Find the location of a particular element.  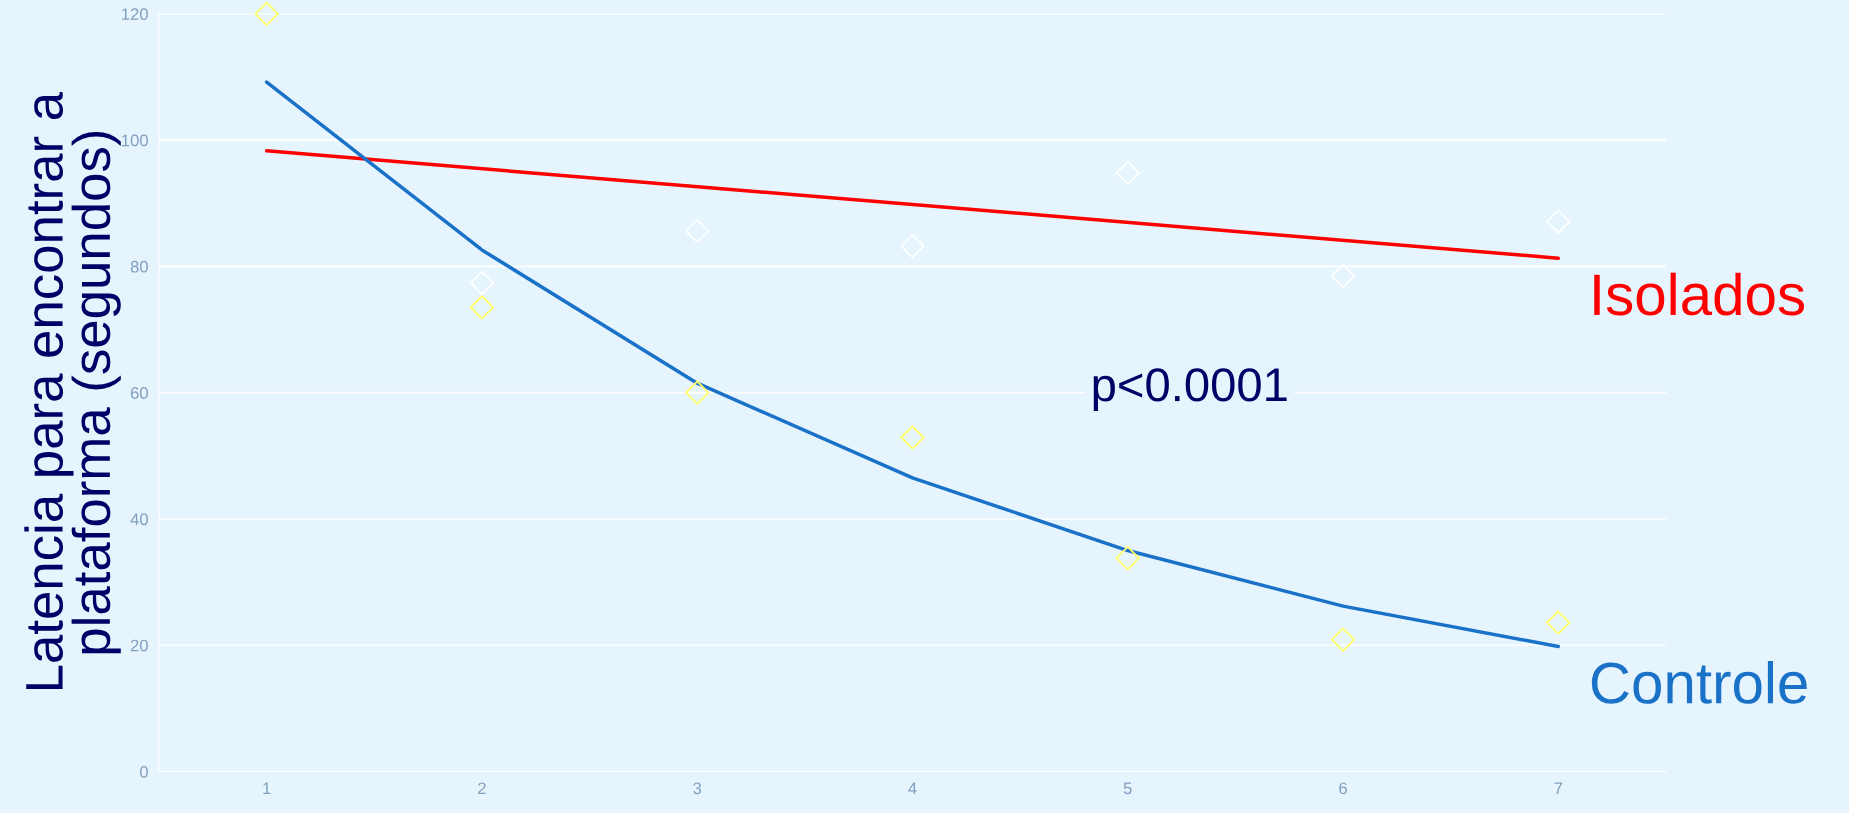

series-label: Controle is located at coordinates (1699, 682).